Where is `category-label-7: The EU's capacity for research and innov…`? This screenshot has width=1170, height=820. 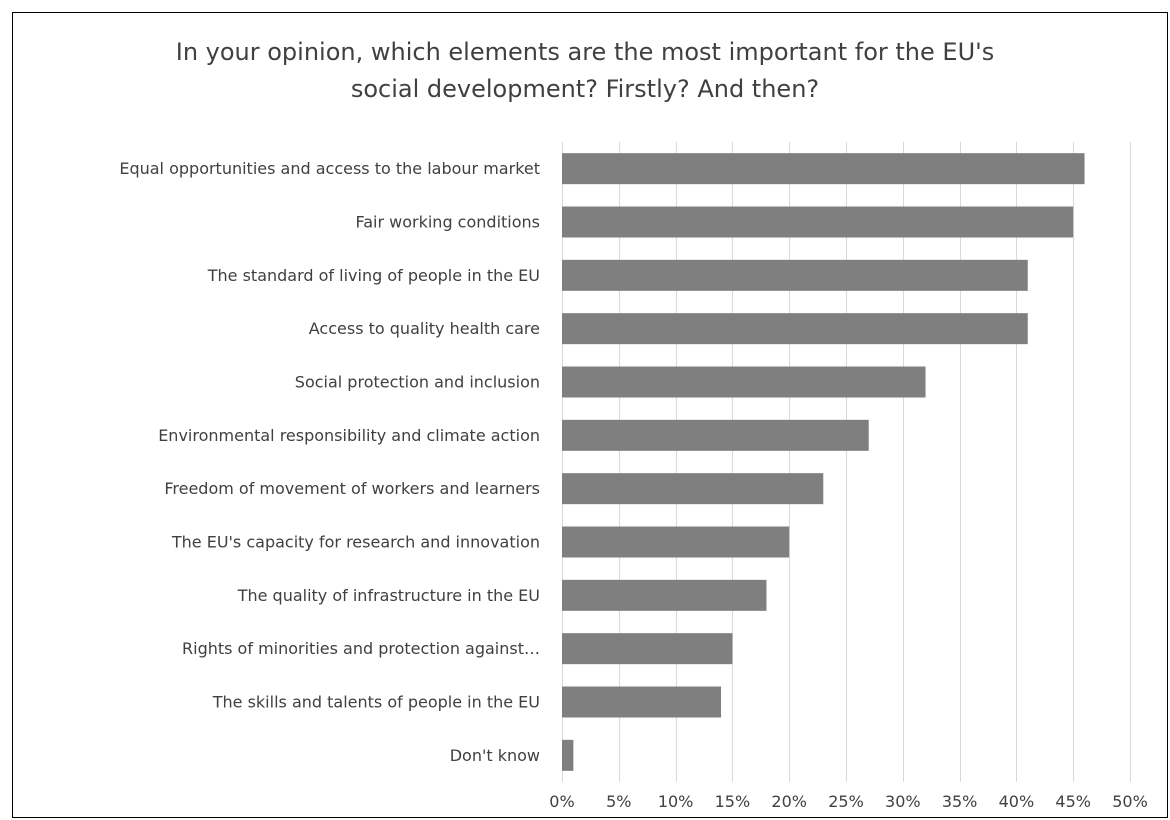
category-label-7: The EU's capacity for research and innov… is located at coordinates (355, 542).